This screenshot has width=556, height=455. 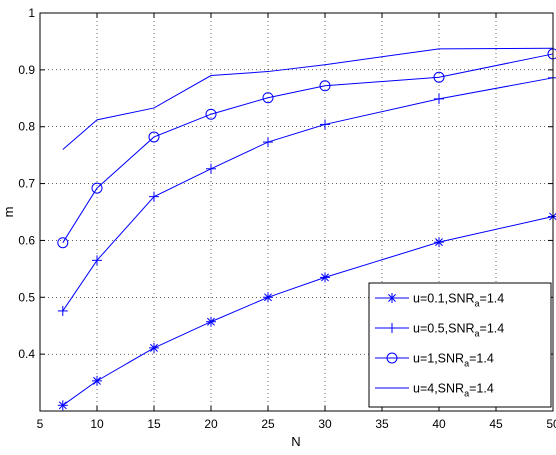 What do you see at coordinates (551, 424) in the screenshot?
I see `x-tick-label: 50` at bounding box center [551, 424].